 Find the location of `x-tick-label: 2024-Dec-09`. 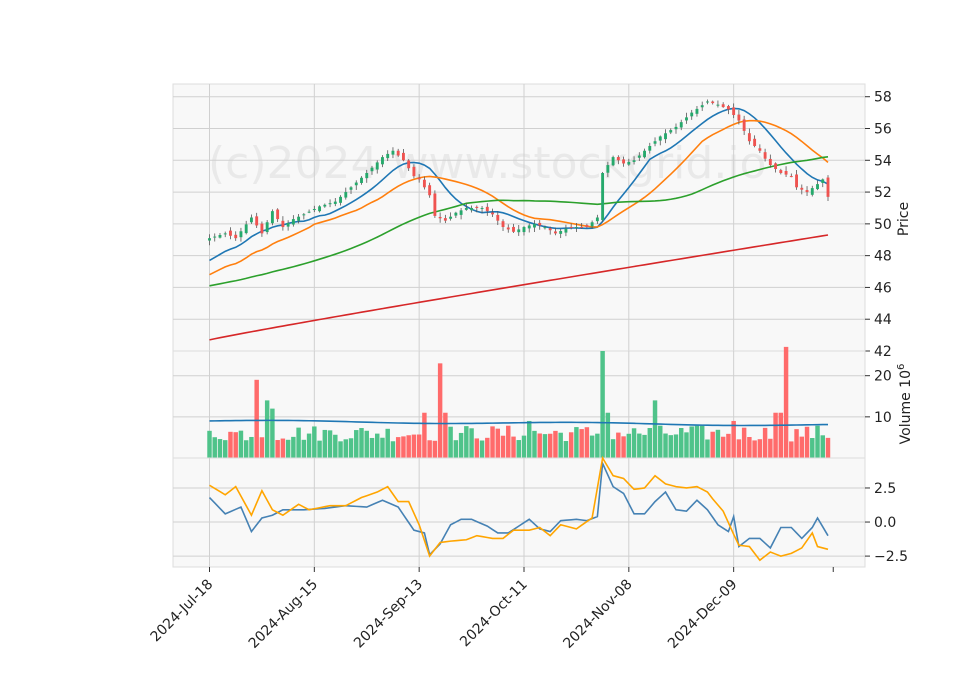

x-tick-label: 2024-Dec-09 is located at coordinates (702, 614).